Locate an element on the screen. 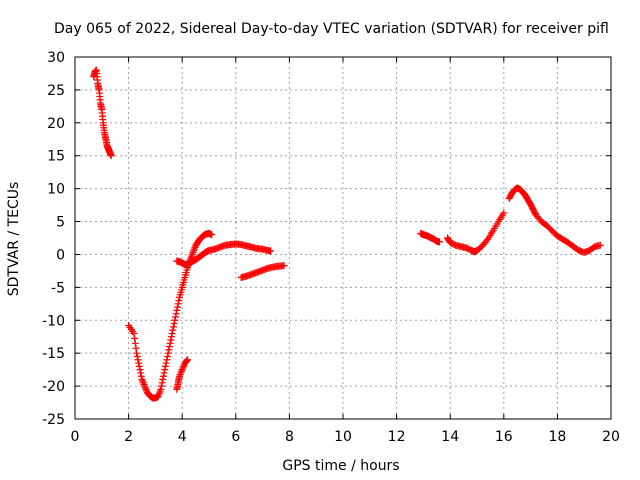  x-axis-title: GPS time / hours is located at coordinates (340, 466).